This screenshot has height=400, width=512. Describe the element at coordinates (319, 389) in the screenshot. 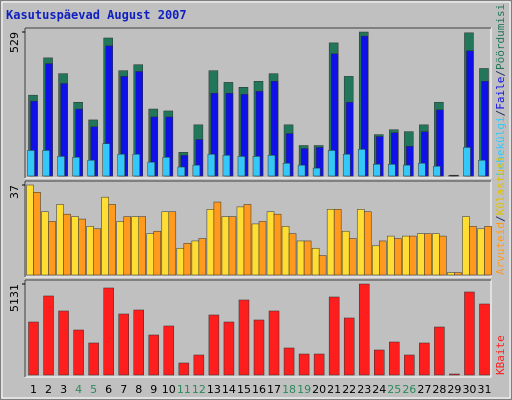

I see `x-tick-label: 20` at that location.